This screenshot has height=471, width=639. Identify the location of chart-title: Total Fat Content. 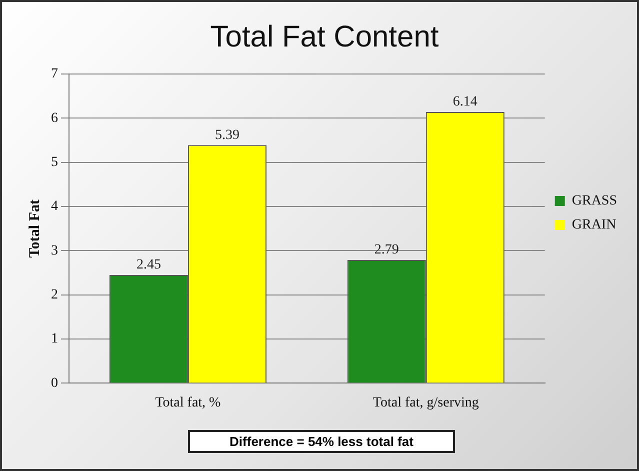
(325, 37).